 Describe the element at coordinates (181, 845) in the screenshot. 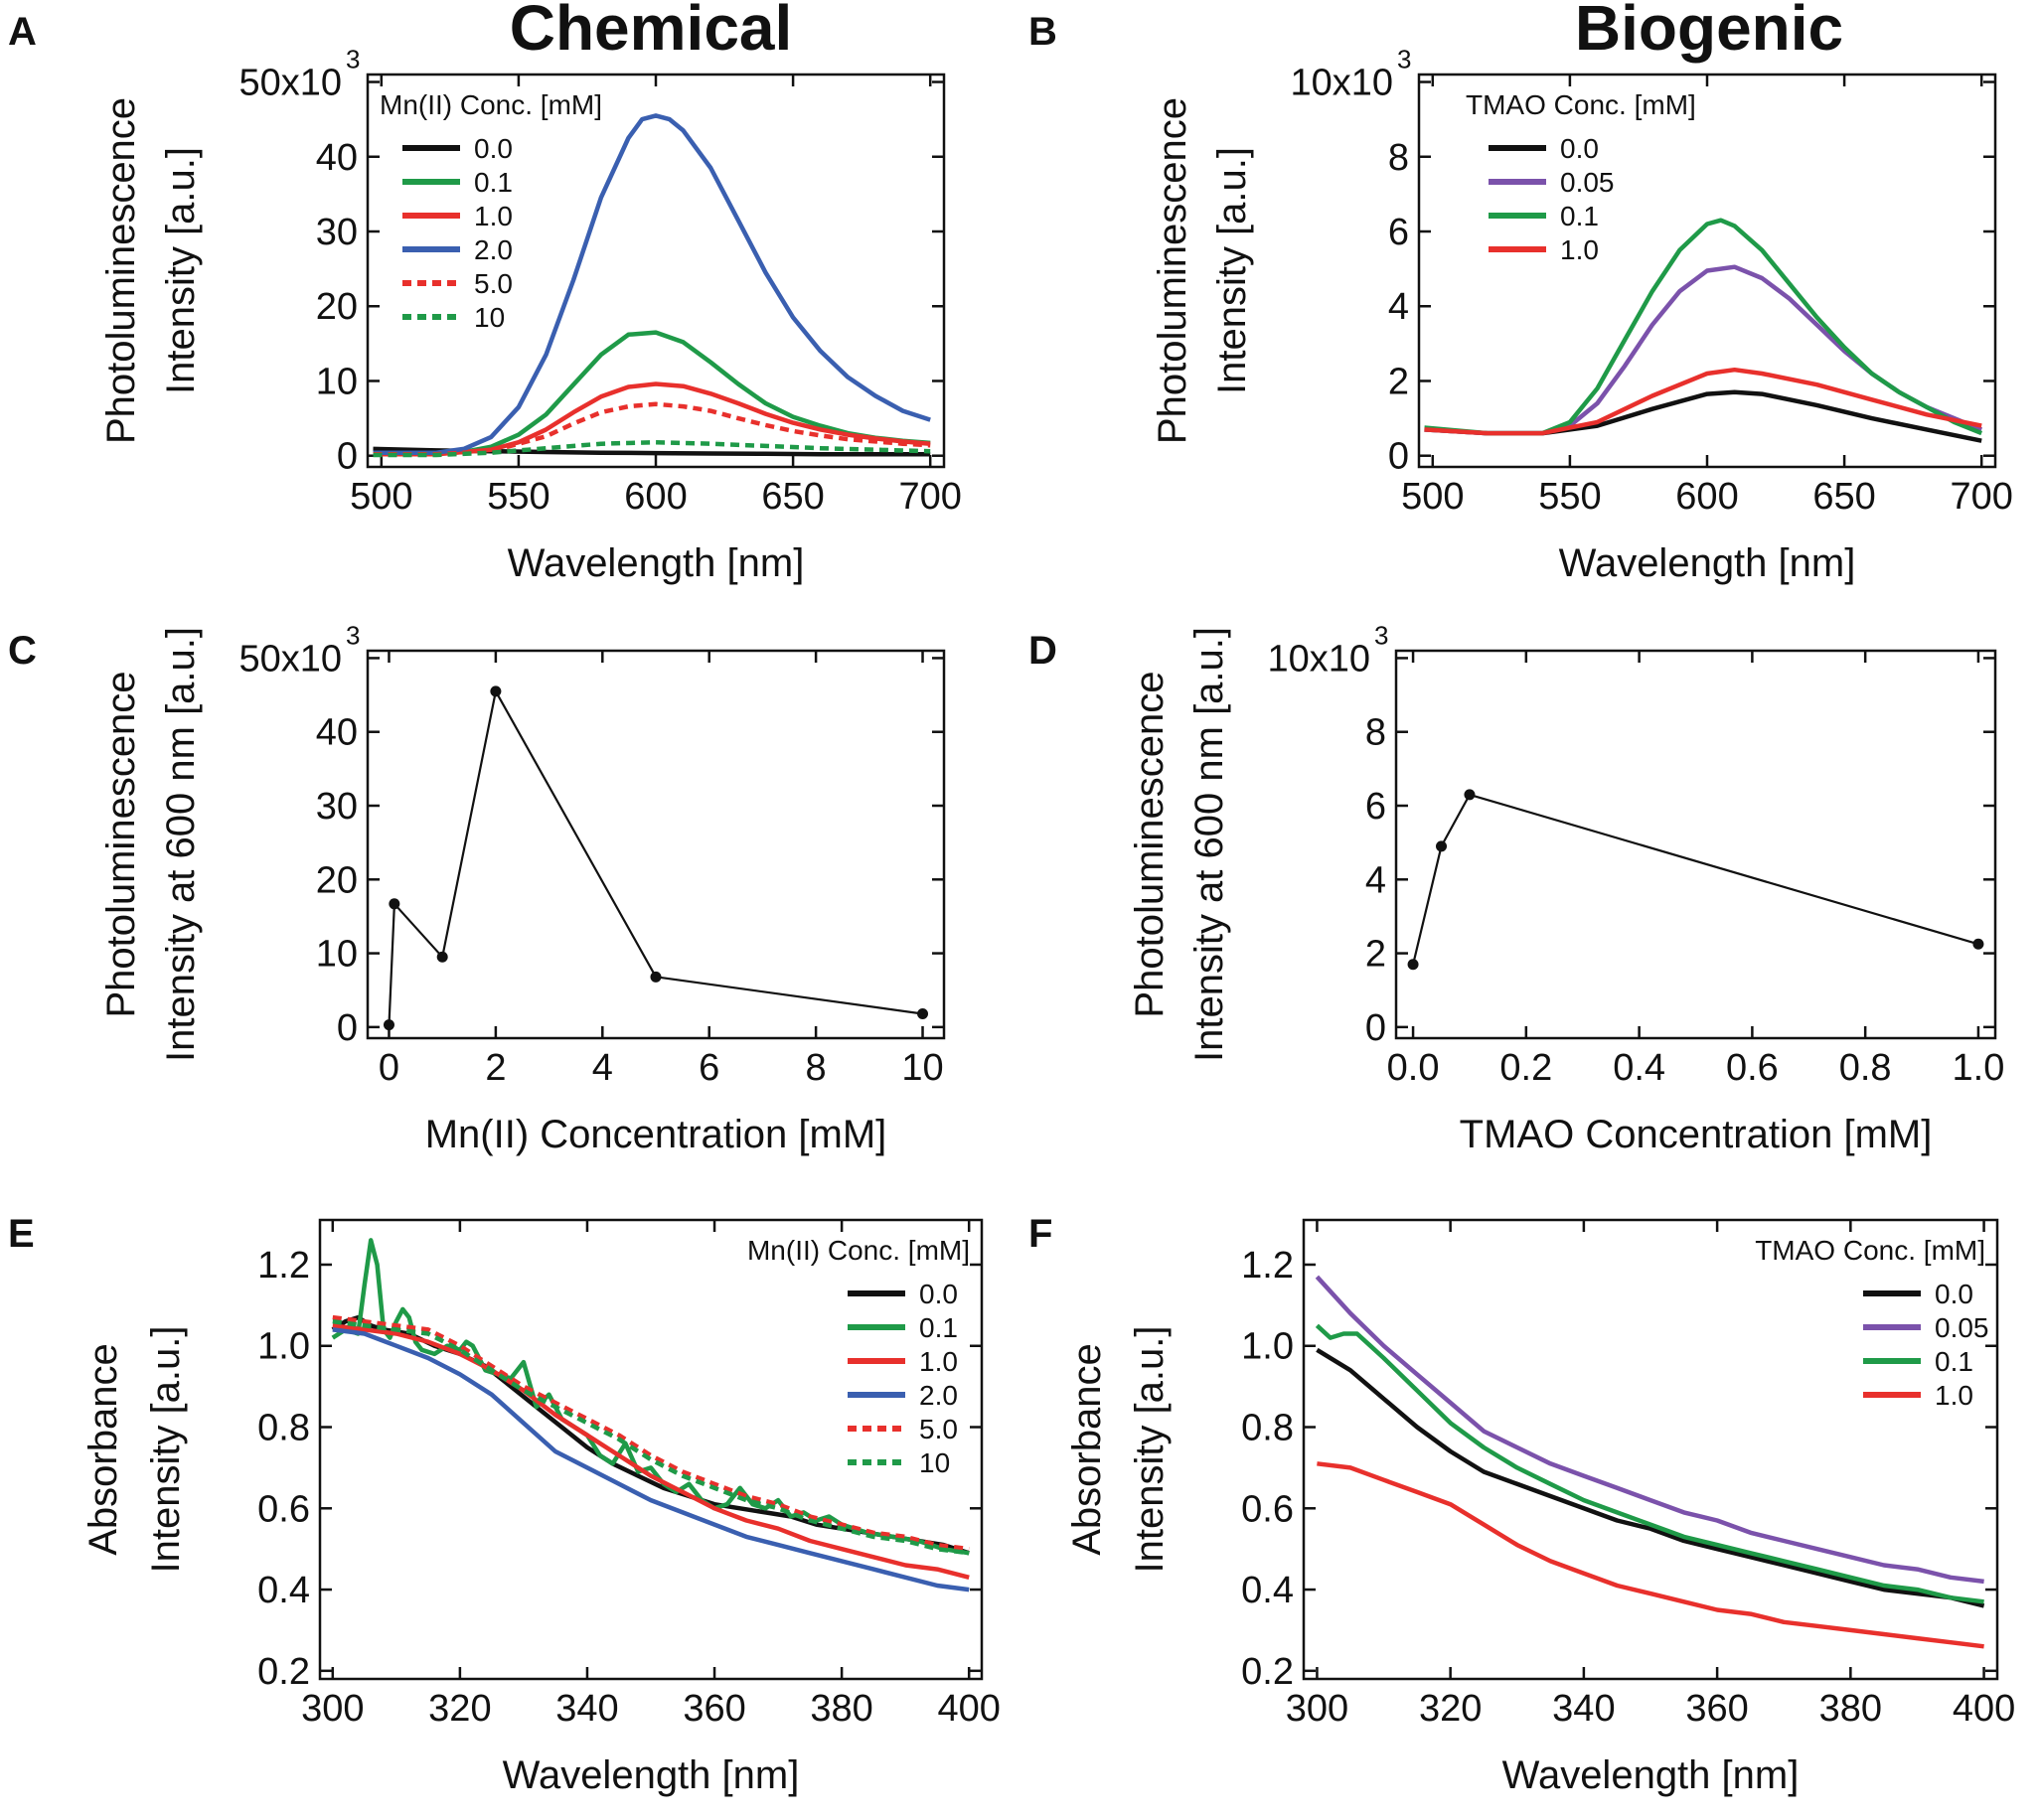

I see `y-axis-label-c-line-2: Intensity at 600 nm [a.u.]` at that location.